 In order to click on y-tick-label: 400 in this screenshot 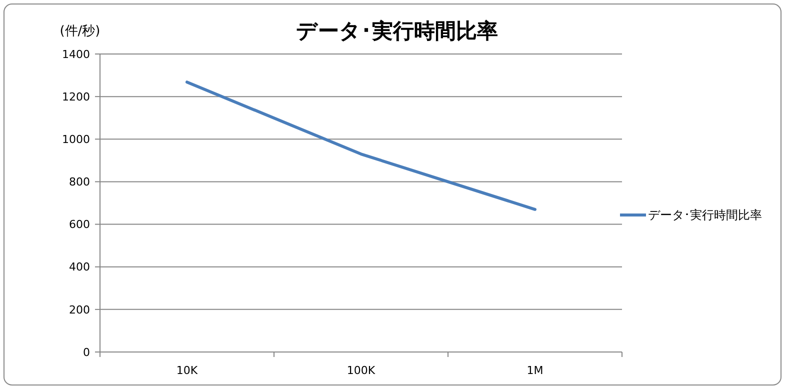, I will do `click(79, 267)`.